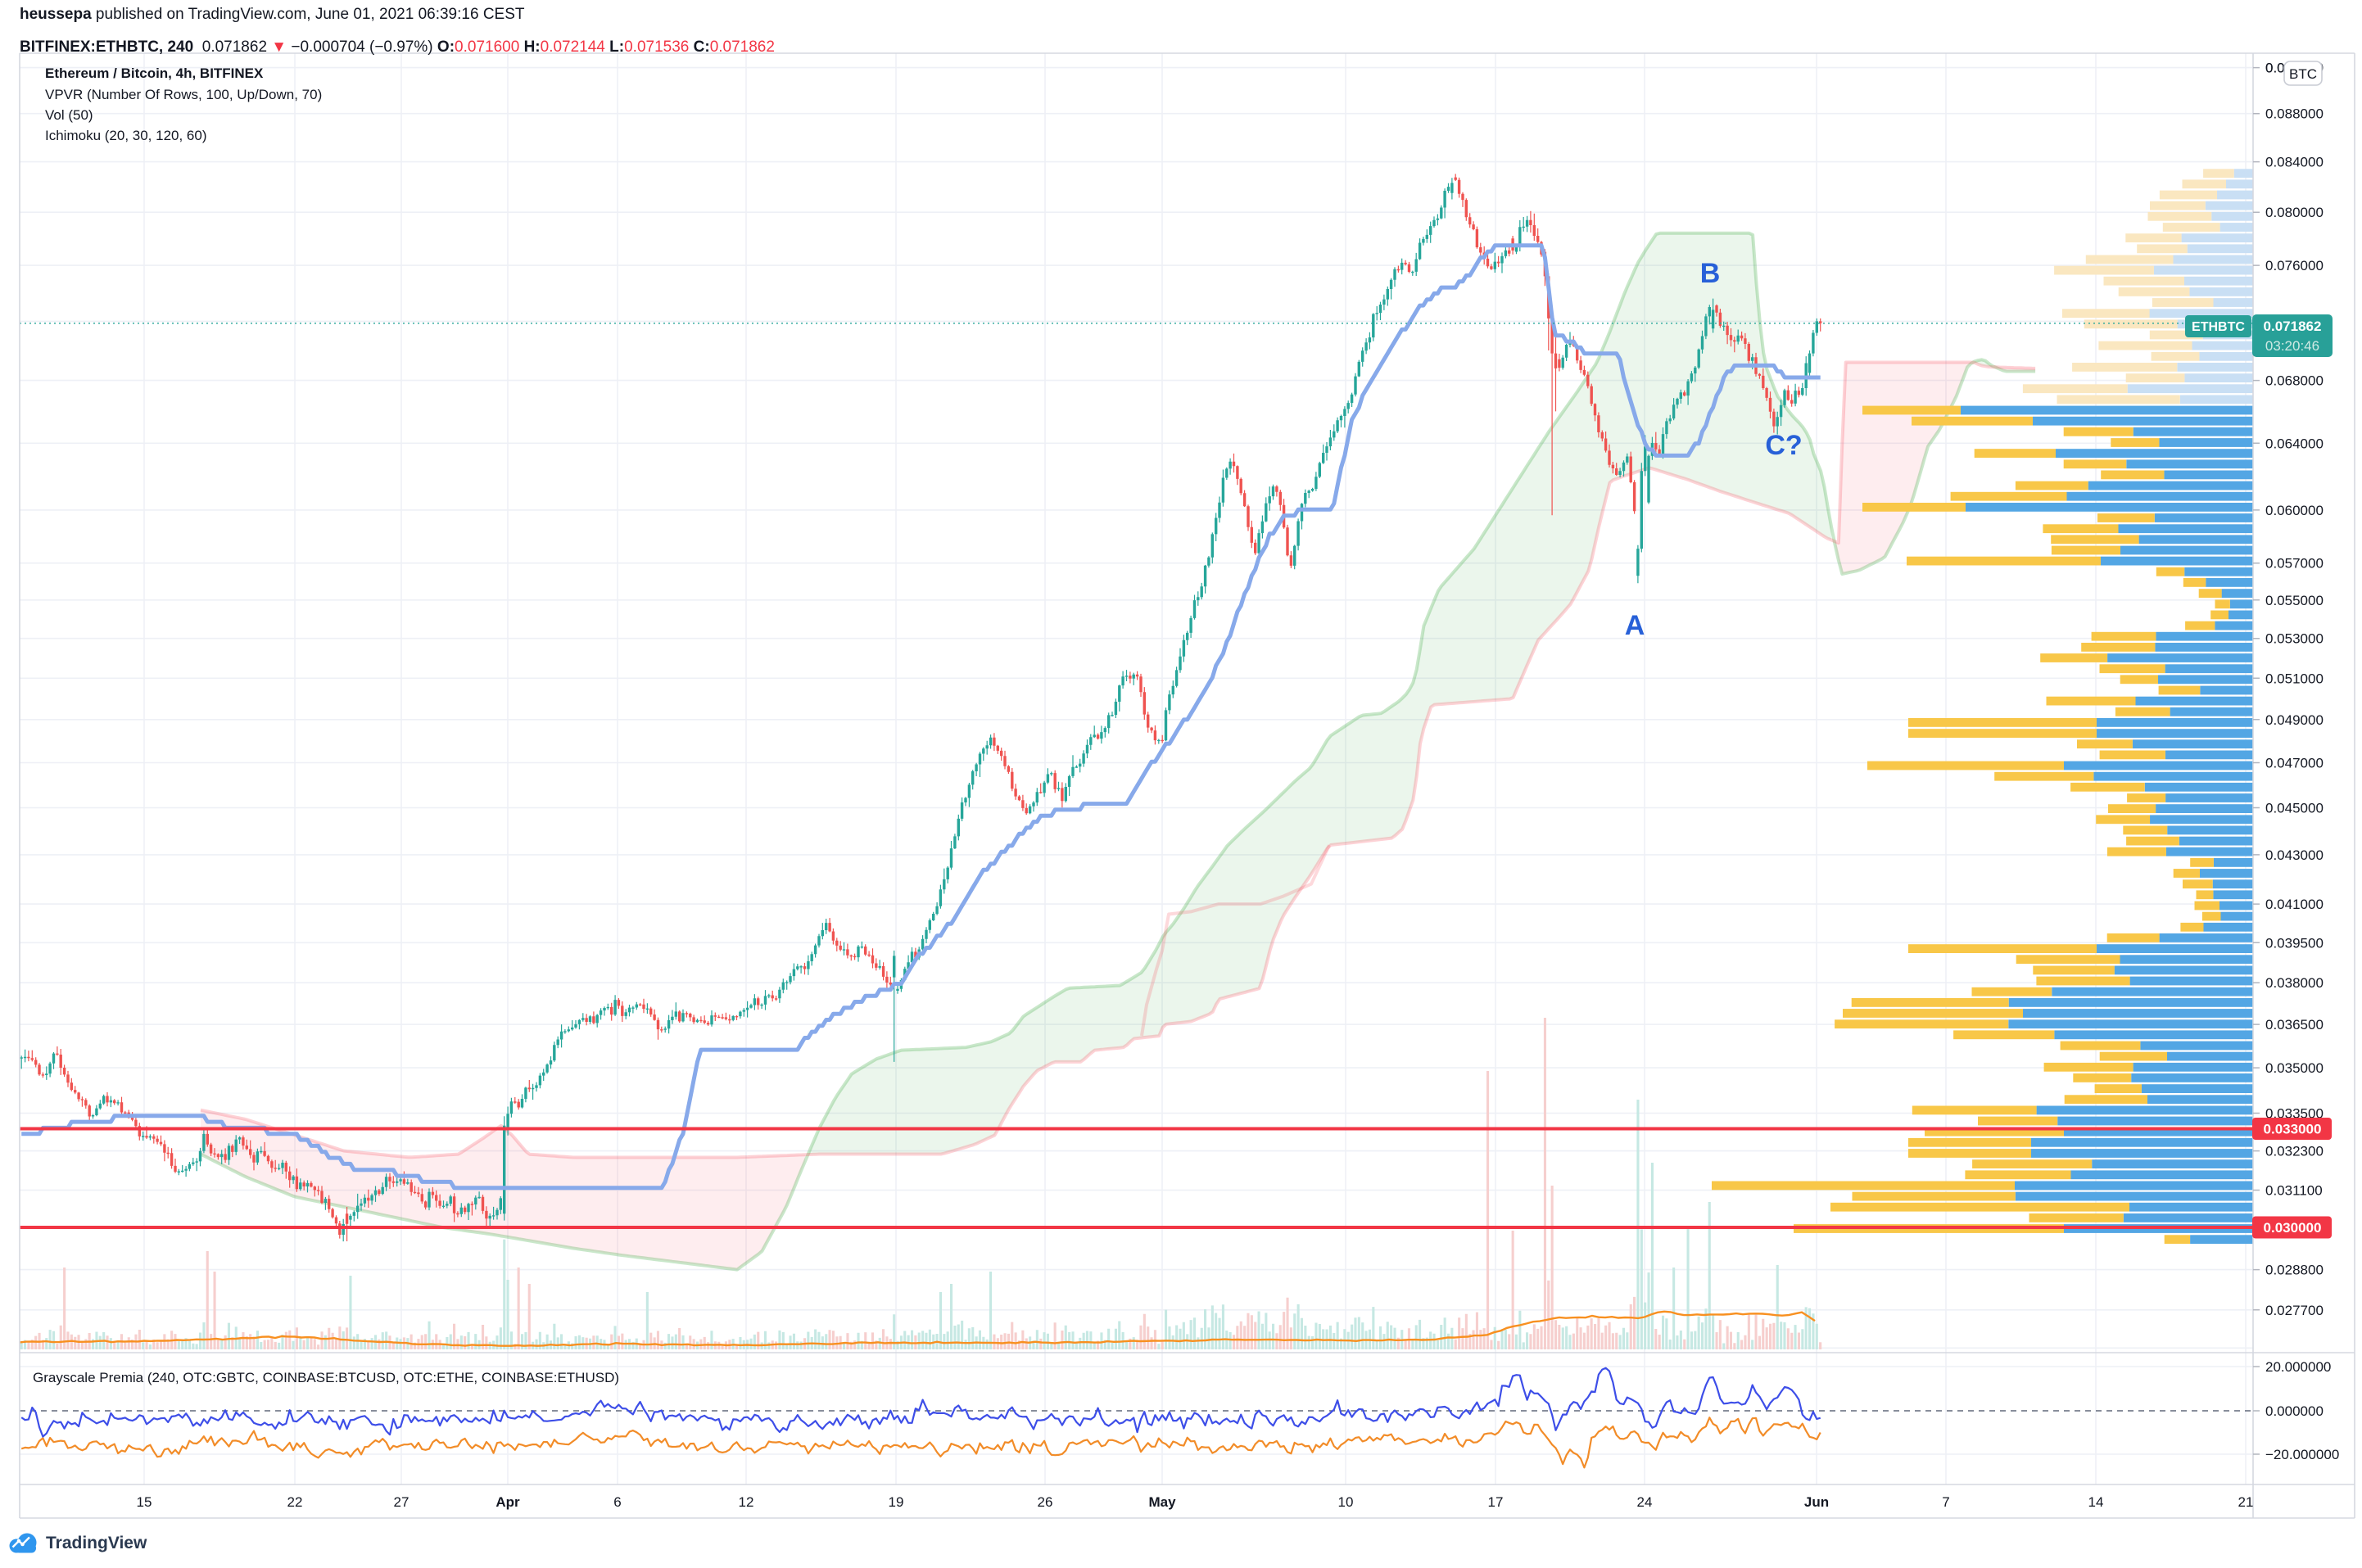 The image size is (2362, 1568). I want to click on svg-text: 0.053000, so click(2294, 639).